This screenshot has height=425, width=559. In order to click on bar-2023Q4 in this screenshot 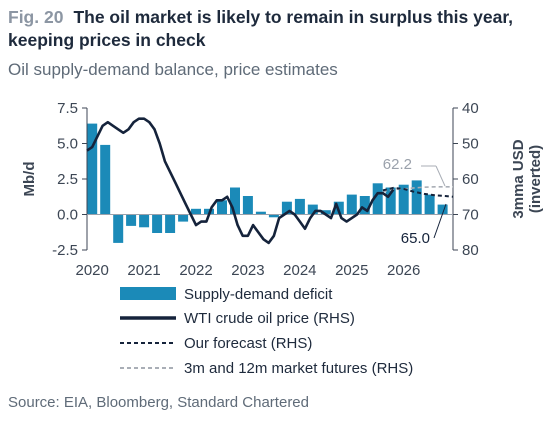, I will do `click(286, 208)`.